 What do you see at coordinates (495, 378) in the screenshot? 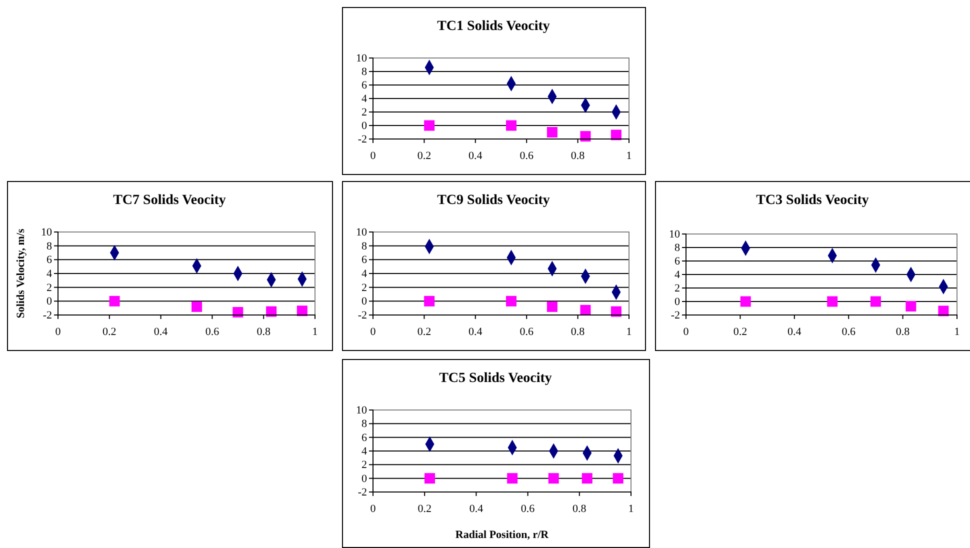
I see `chart-title: TC5 Solids Veocity` at bounding box center [495, 378].